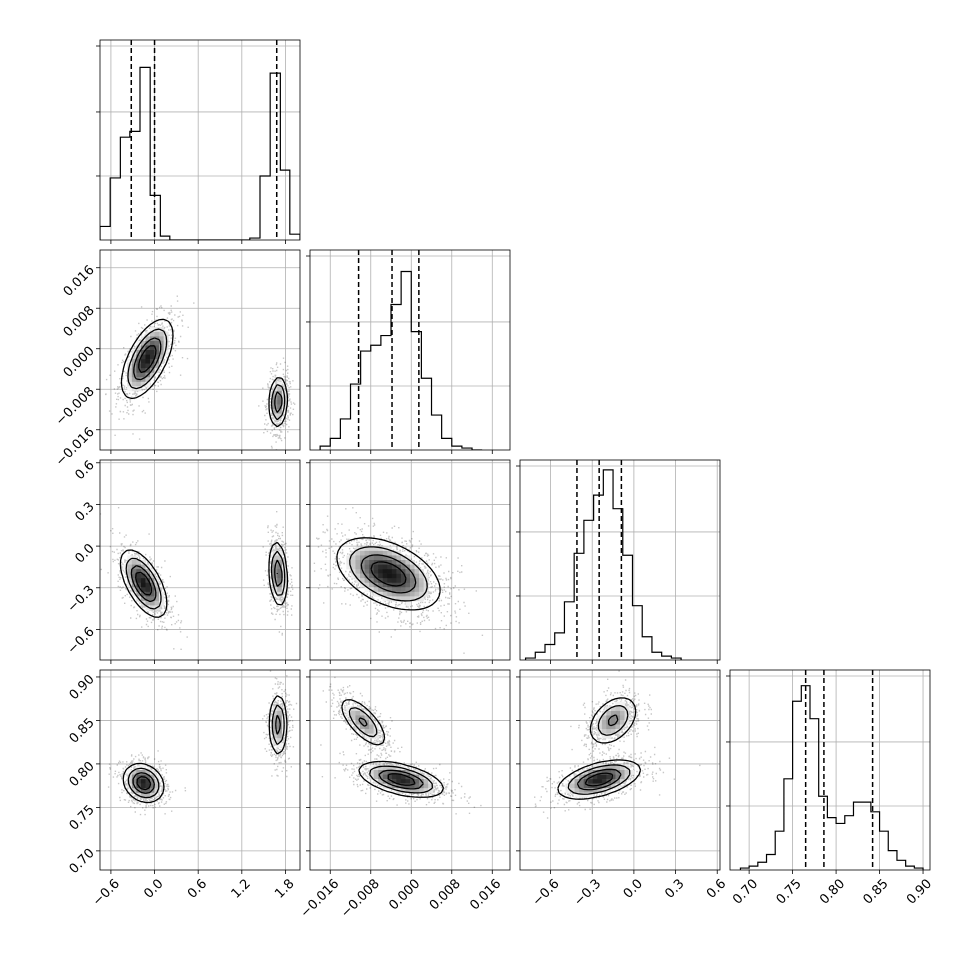  Describe the element at coordinates (789, 891) in the screenshot. I see `x-tick-label: 0.75` at that location.